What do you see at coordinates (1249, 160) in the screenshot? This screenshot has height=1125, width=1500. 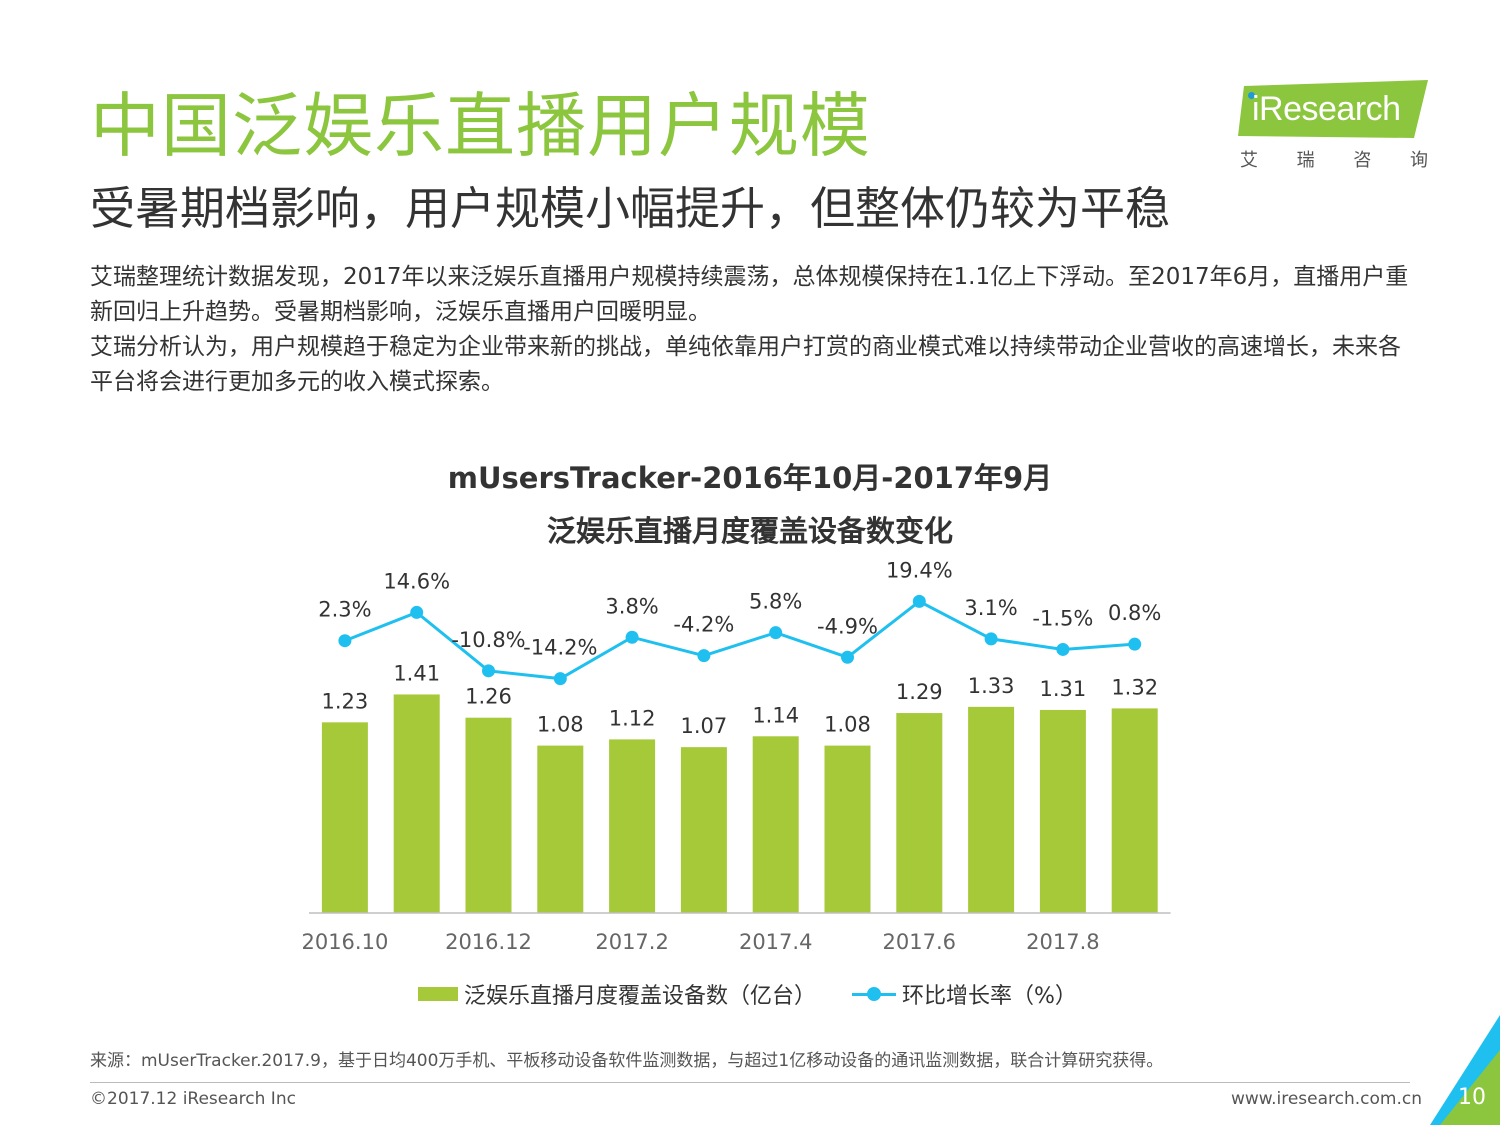 I see `logo-sub-char: 艾` at bounding box center [1249, 160].